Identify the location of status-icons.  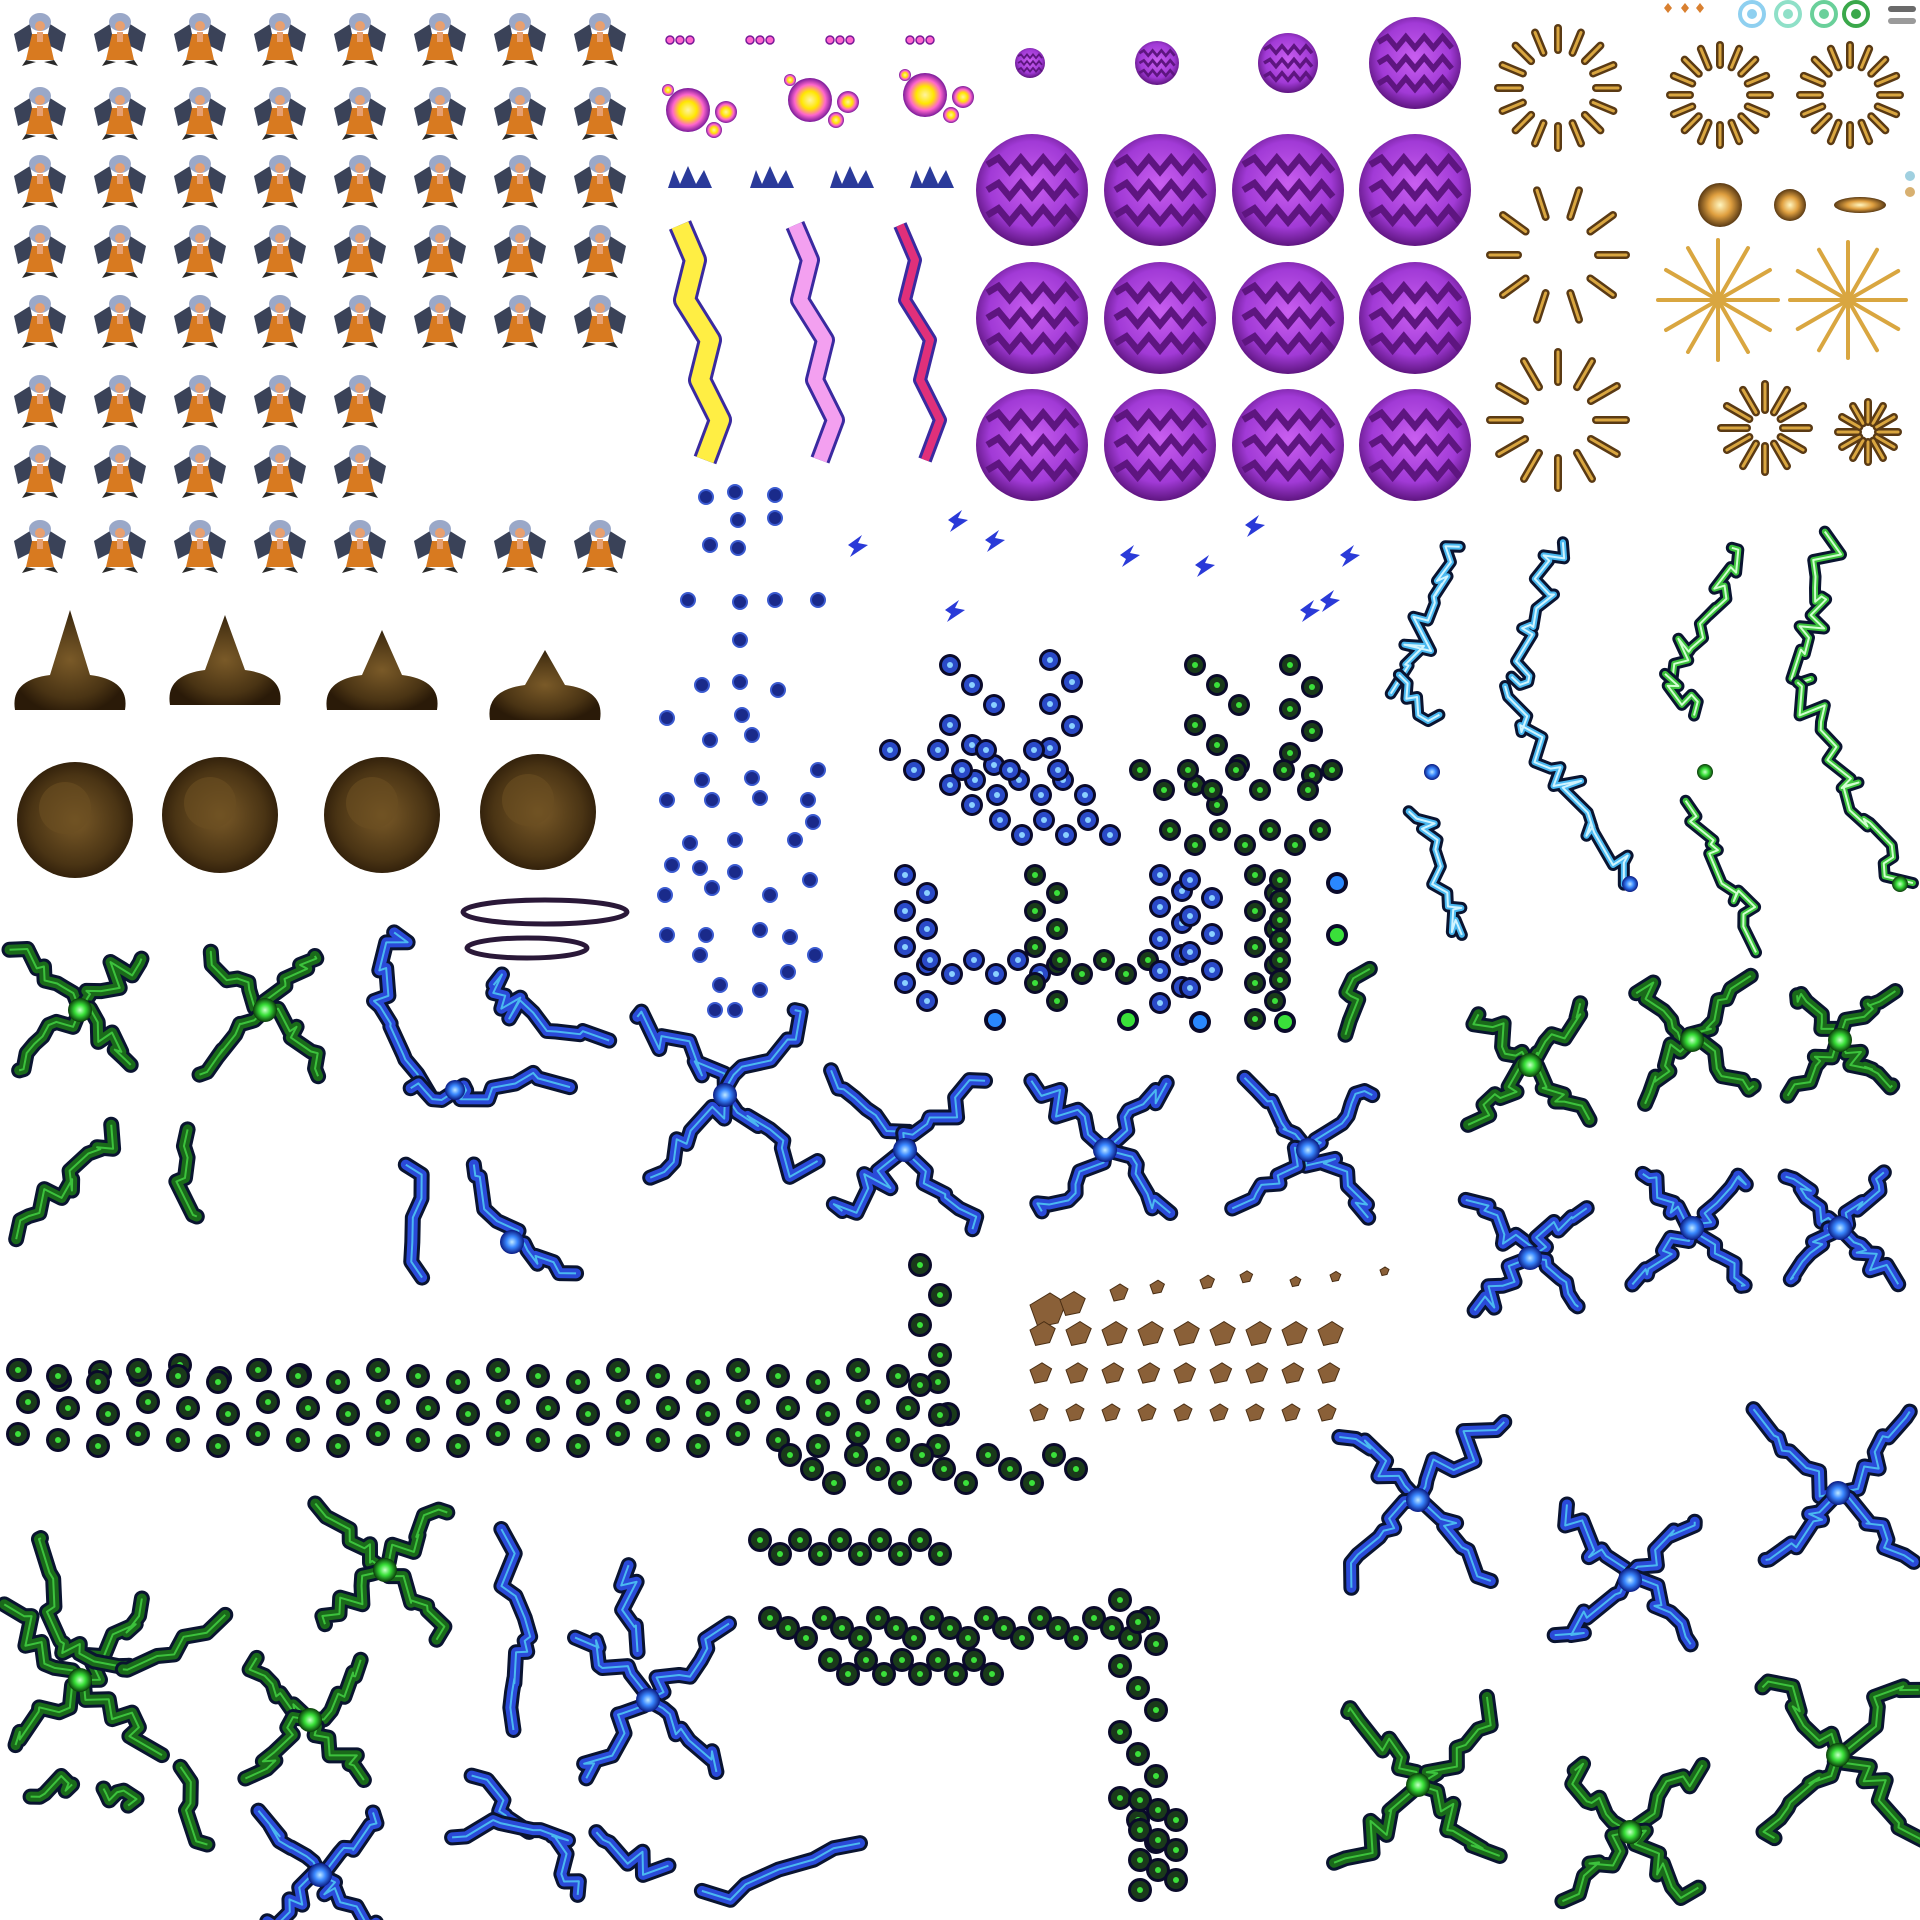
(1790, 98).